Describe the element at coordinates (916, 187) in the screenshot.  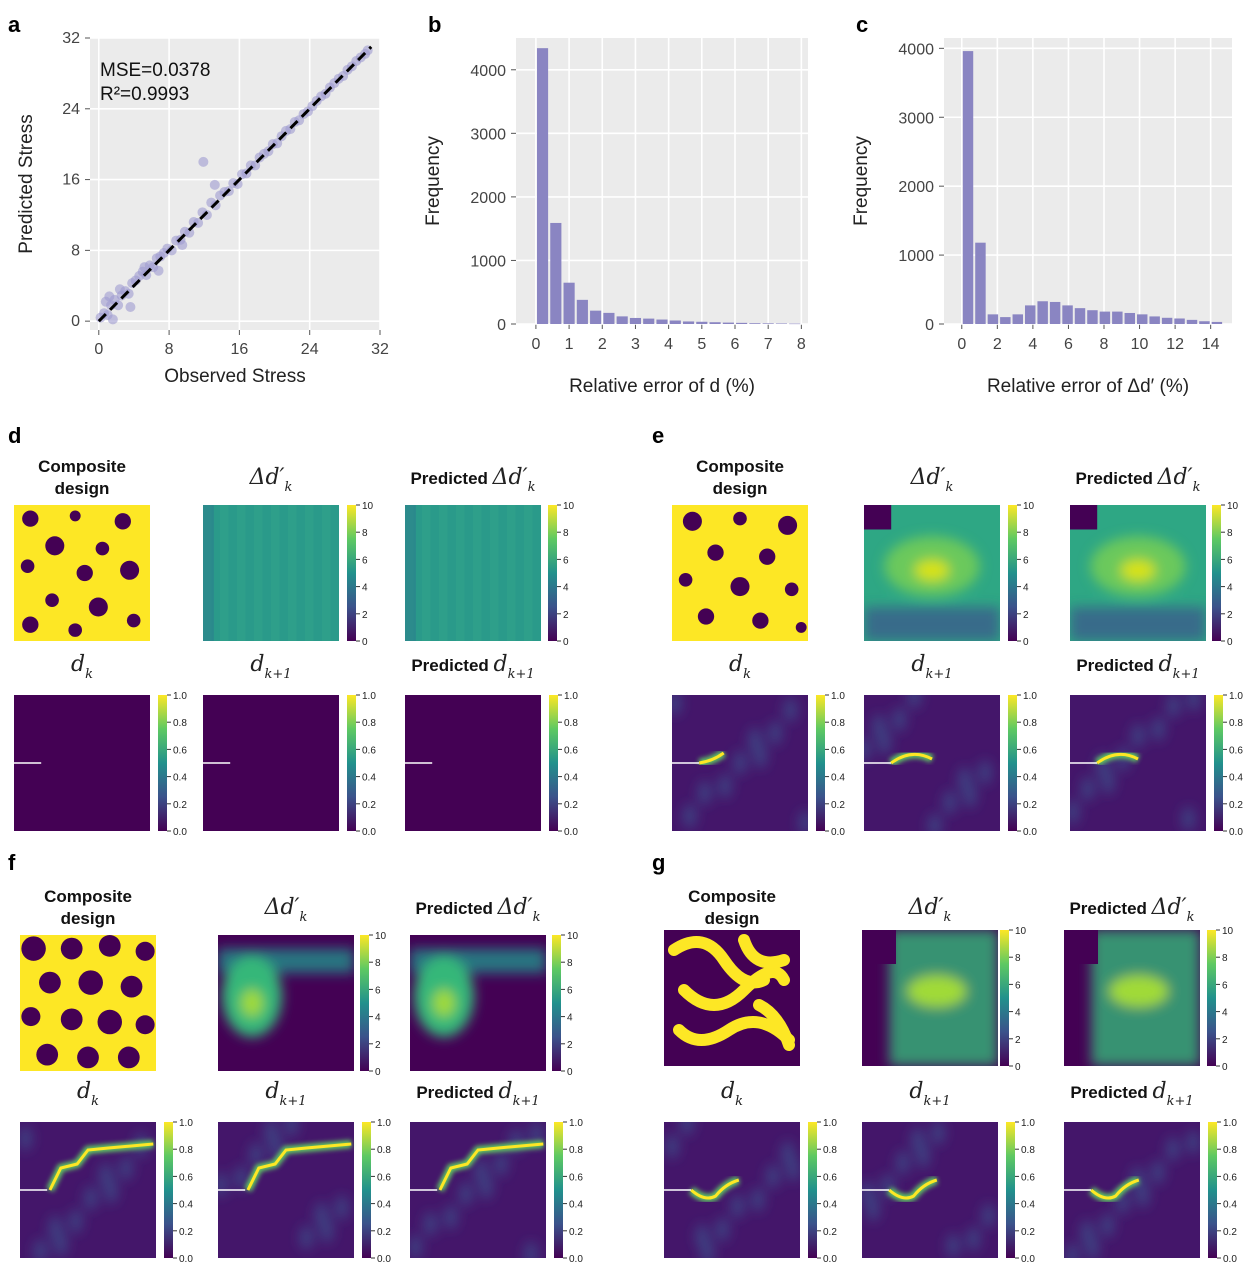
I see `y-tick-label: 2000` at that location.